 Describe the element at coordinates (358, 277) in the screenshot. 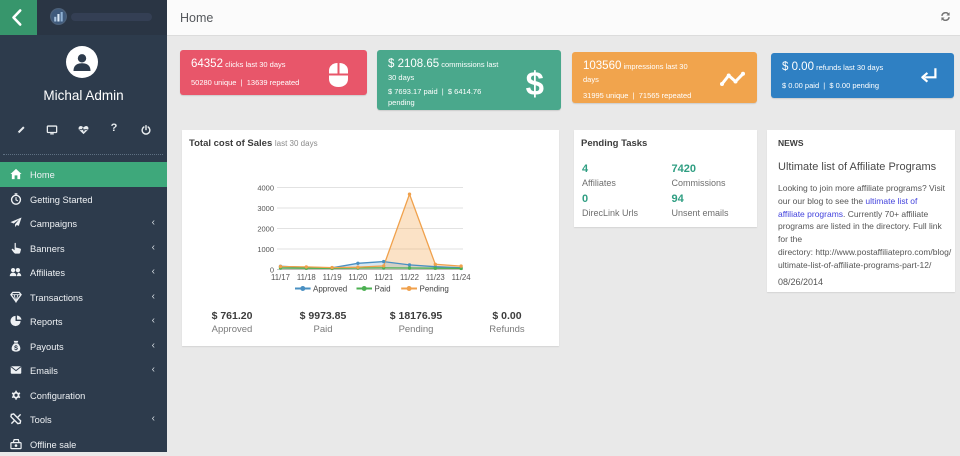

I see `svg-text: 11/20` at that location.